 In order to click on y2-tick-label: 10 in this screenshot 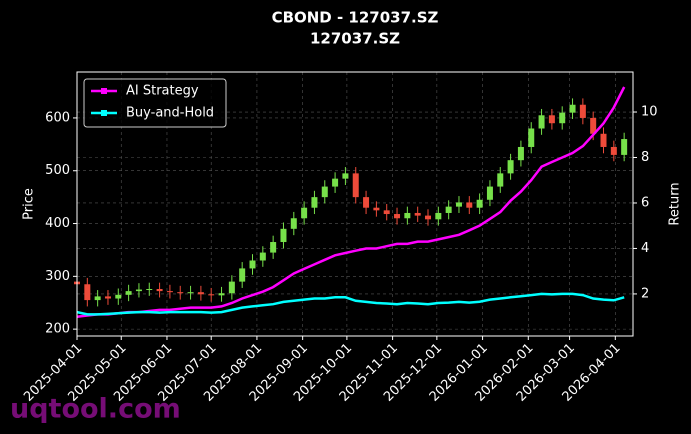, I will do `click(649, 112)`.